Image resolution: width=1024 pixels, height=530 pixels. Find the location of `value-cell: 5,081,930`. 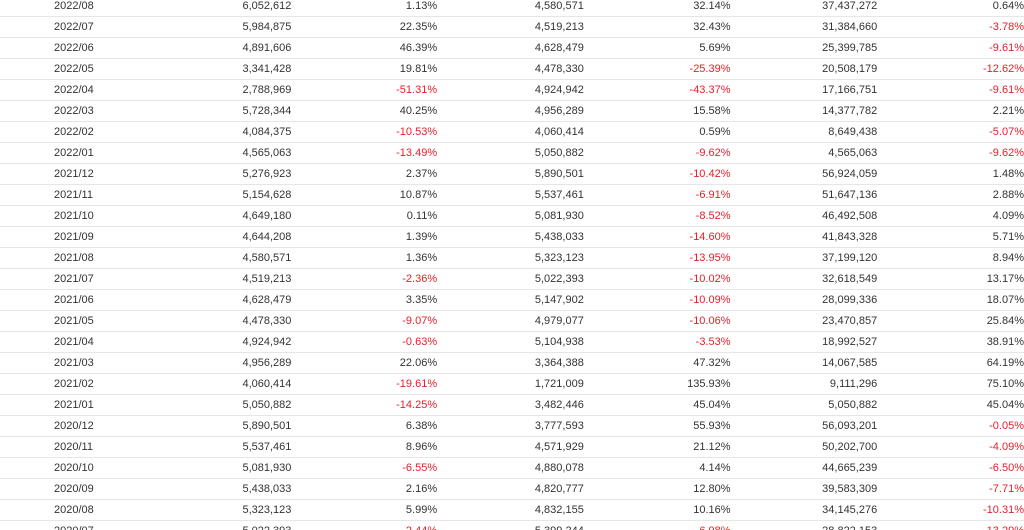

value-cell: 5,081,930 is located at coordinates (236, 468).